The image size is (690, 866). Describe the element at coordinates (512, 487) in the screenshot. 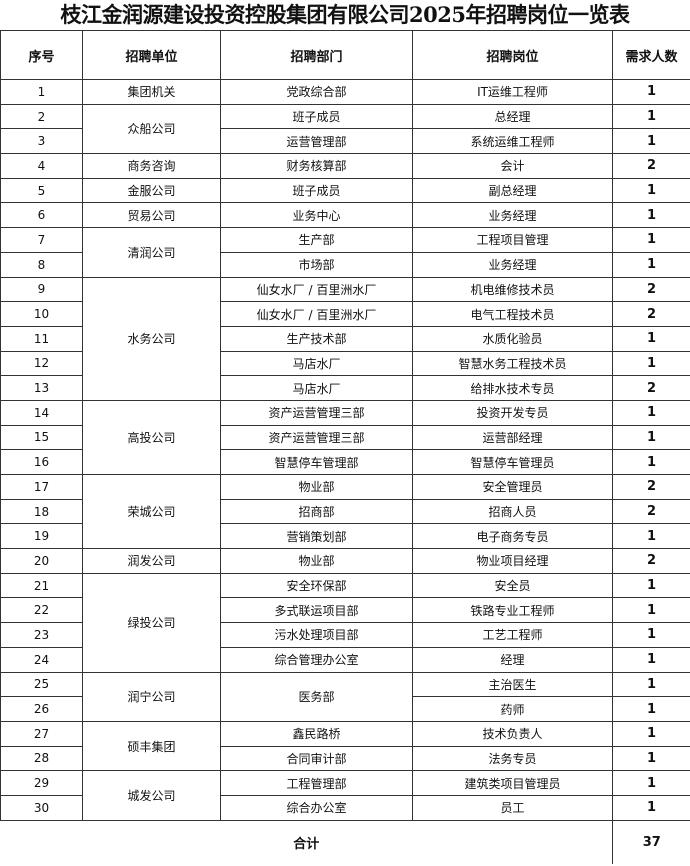

I see `recruiting-position: 安全管理员` at that location.